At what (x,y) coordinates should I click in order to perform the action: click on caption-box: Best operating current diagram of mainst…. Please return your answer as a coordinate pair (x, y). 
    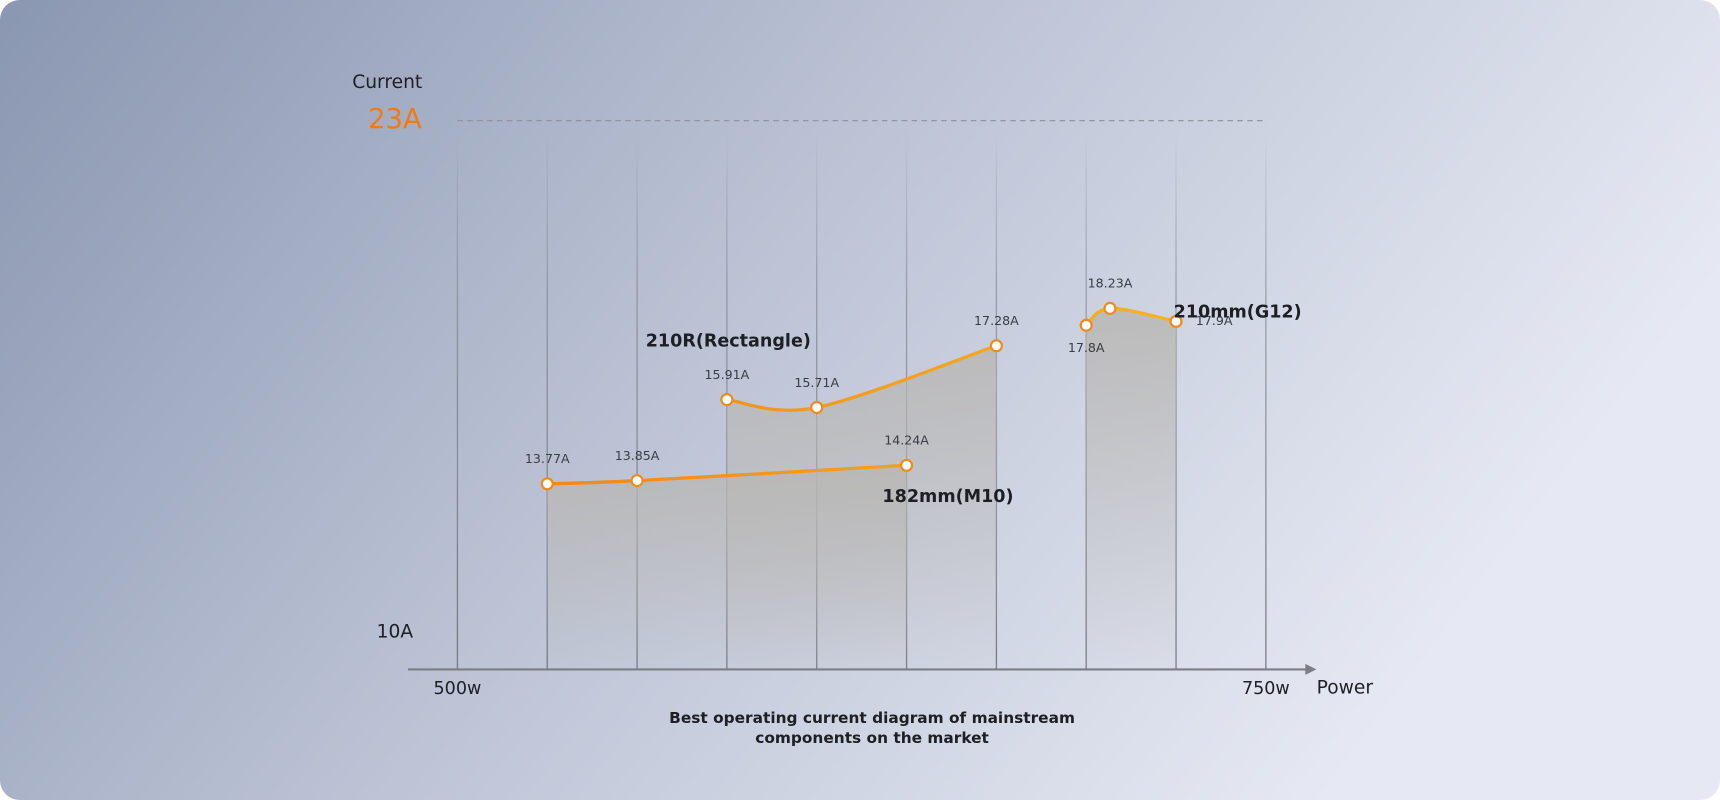
    Looking at the image, I should click on (872, 729).